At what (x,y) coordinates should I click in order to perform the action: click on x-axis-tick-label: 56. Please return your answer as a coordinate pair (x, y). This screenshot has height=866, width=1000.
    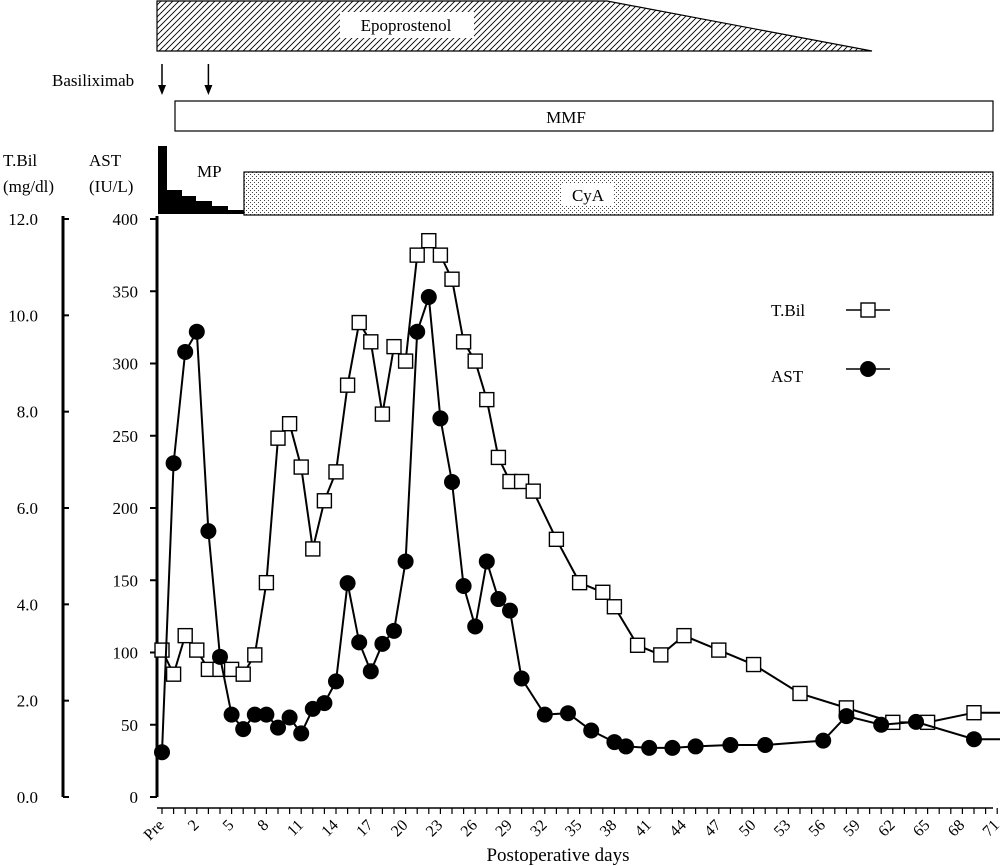
    Looking at the image, I should click on (817, 828).